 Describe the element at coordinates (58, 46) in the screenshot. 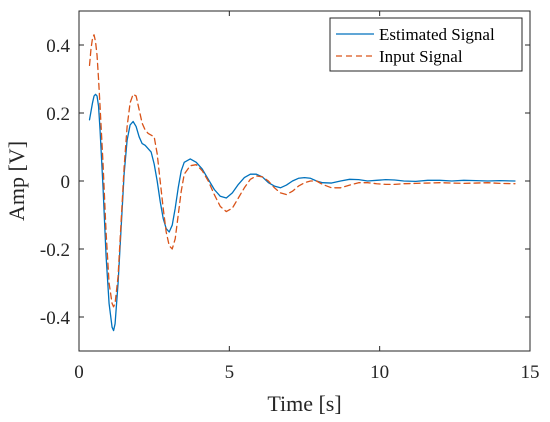

I see `y-tick-label: 0.4` at that location.